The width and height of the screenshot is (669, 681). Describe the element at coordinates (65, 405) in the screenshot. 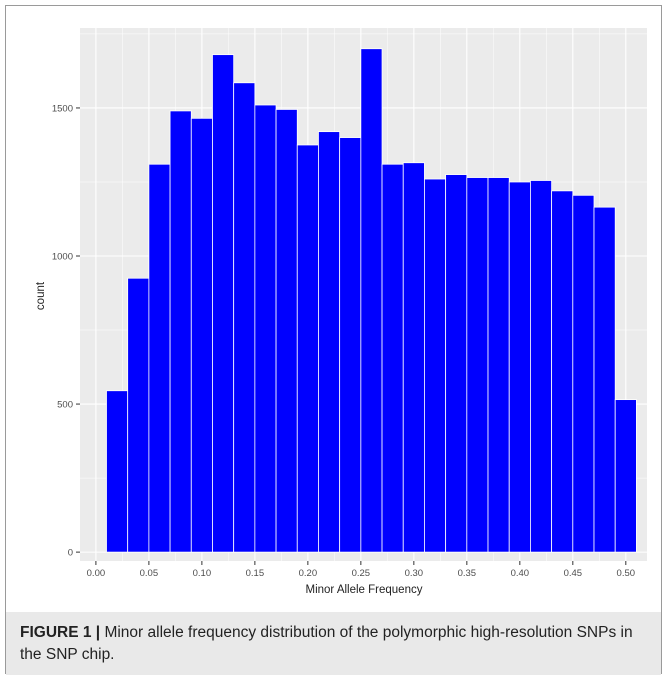

I see `y-tick-label: 500` at that location.